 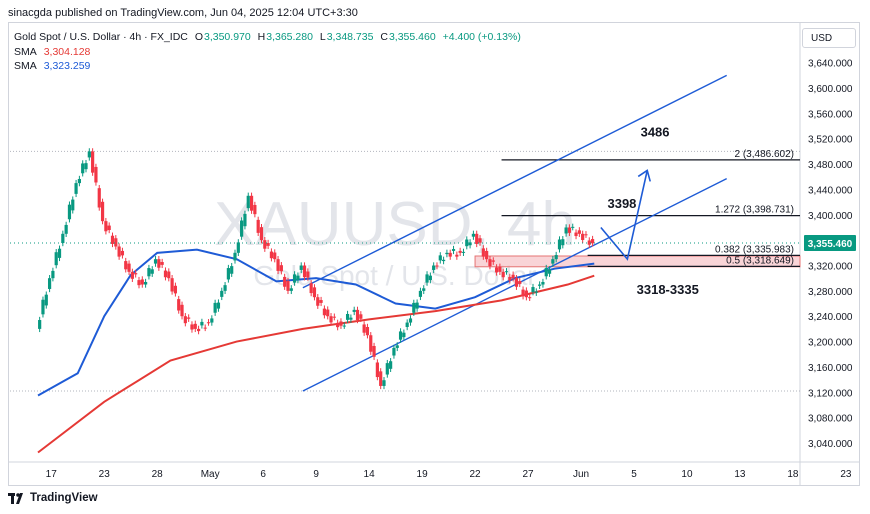 What do you see at coordinates (158, 474) in the screenshot?
I see `time-tick-label: 28` at bounding box center [158, 474].